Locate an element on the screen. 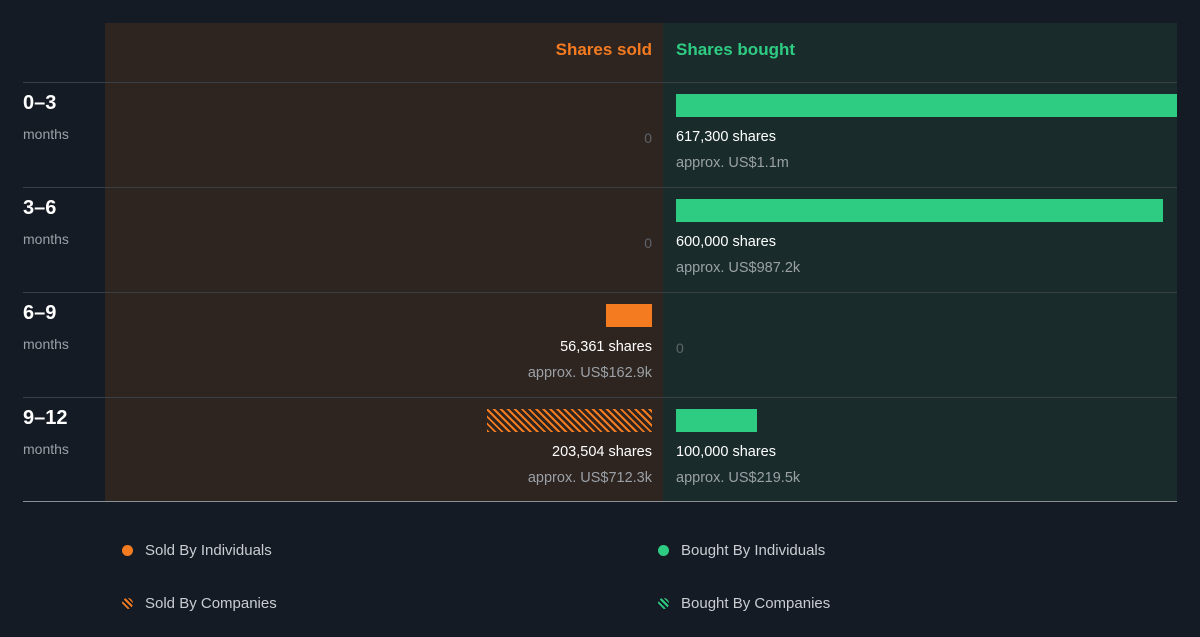 The height and width of the screenshot is (637, 1200). sold-companies-bar is located at coordinates (569, 420).